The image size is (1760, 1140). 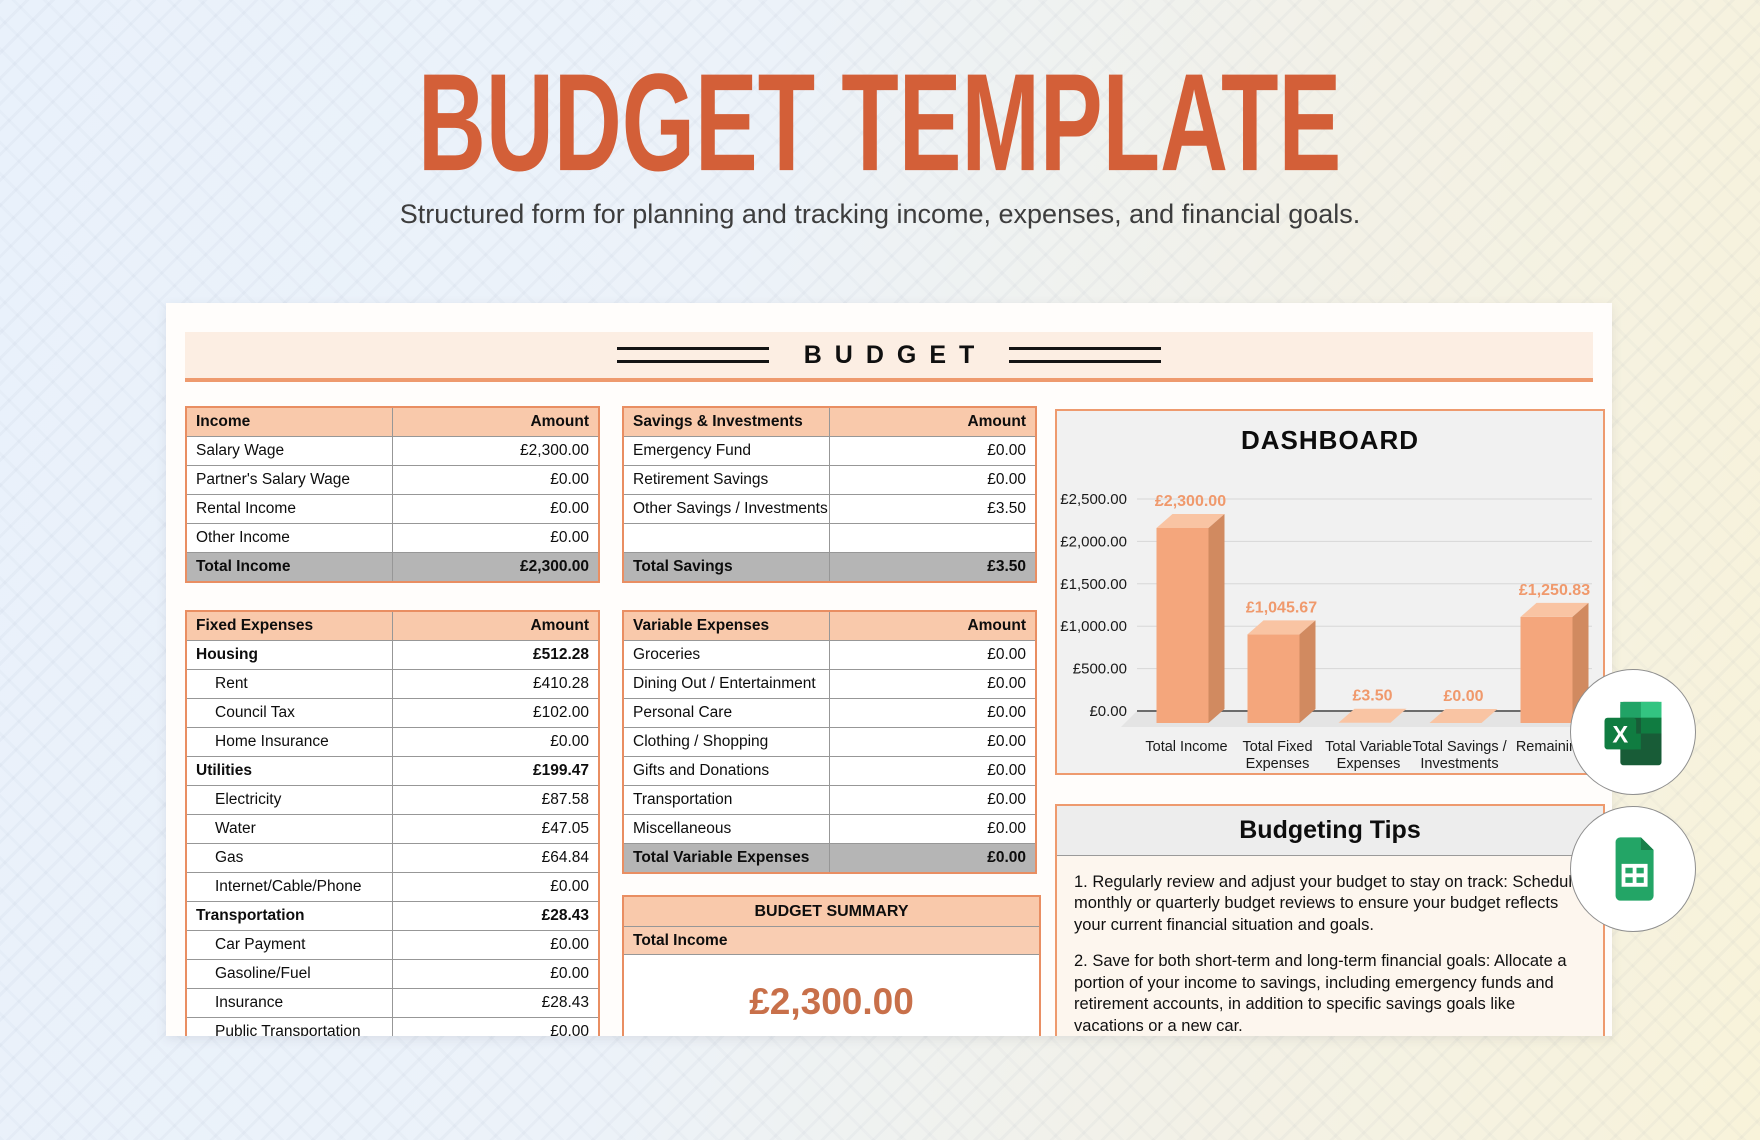 What do you see at coordinates (726, 655) in the screenshot?
I see `cell-label: Groceries` at bounding box center [726, 655].